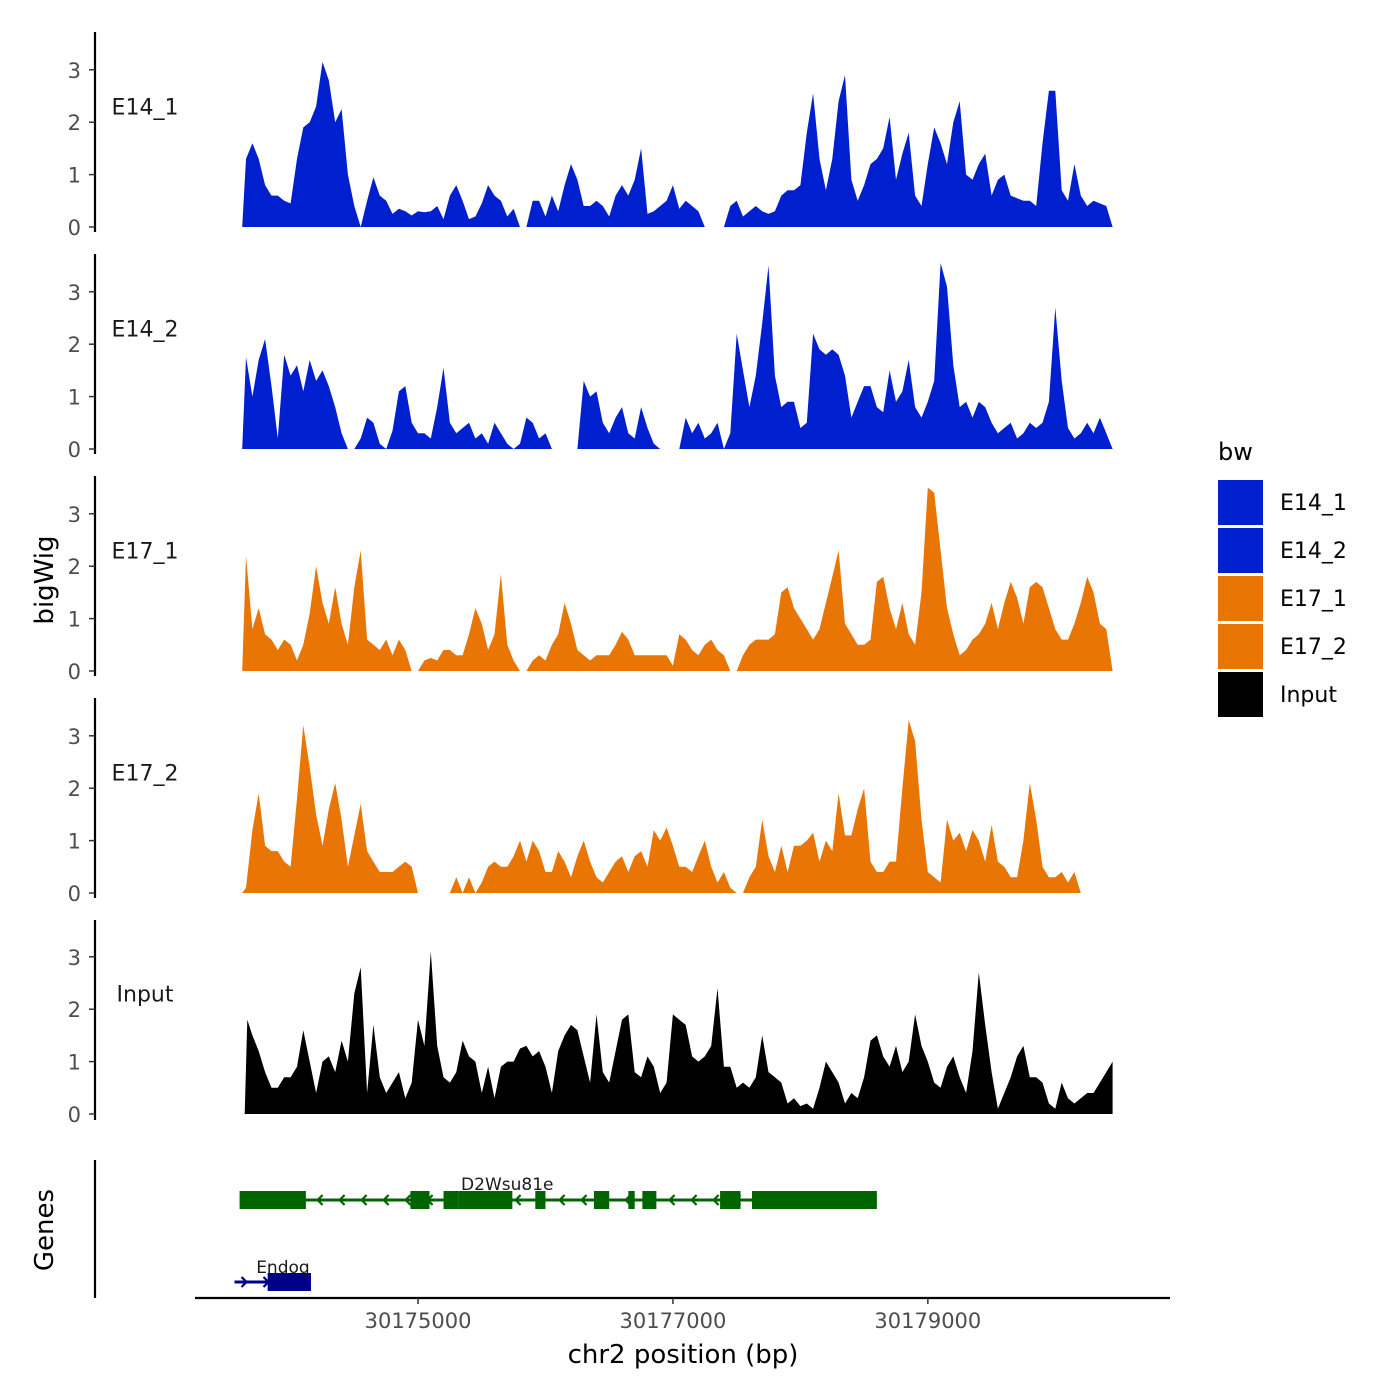  What do you see at coordinates (145, 994) in the screenshot?
I see `track-label: Input` at bounding box center [145, 994].